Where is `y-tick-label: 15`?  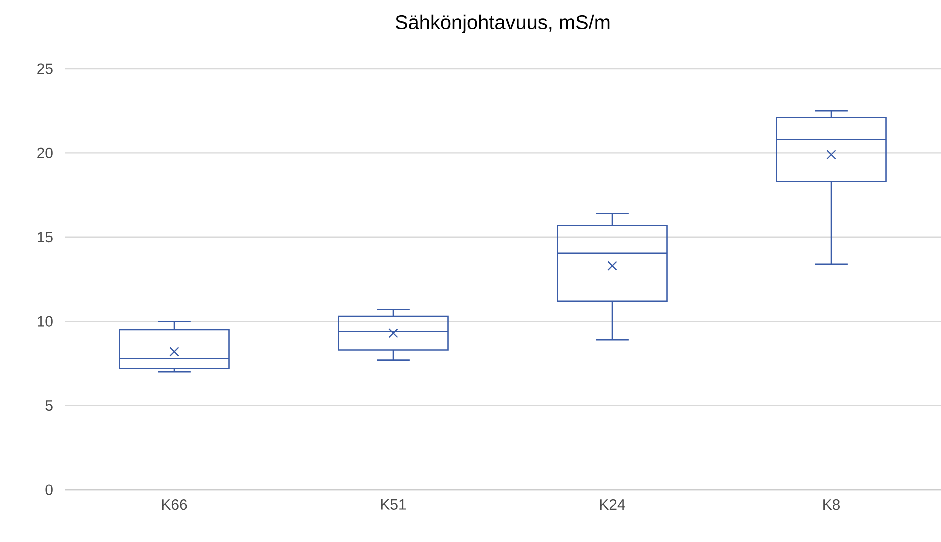
y-tick-label: 15 is located at coordinates (45, 237).